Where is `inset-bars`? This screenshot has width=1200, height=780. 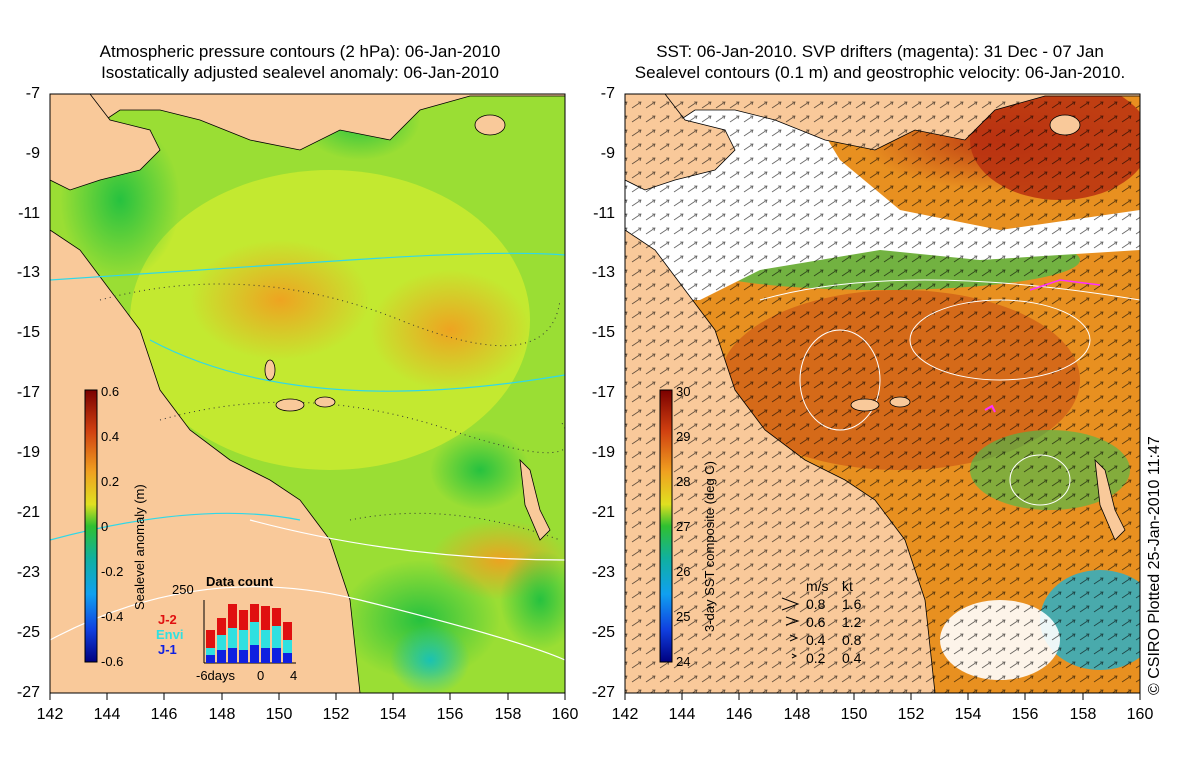 inset-bars is located at coordinates (249, 633).